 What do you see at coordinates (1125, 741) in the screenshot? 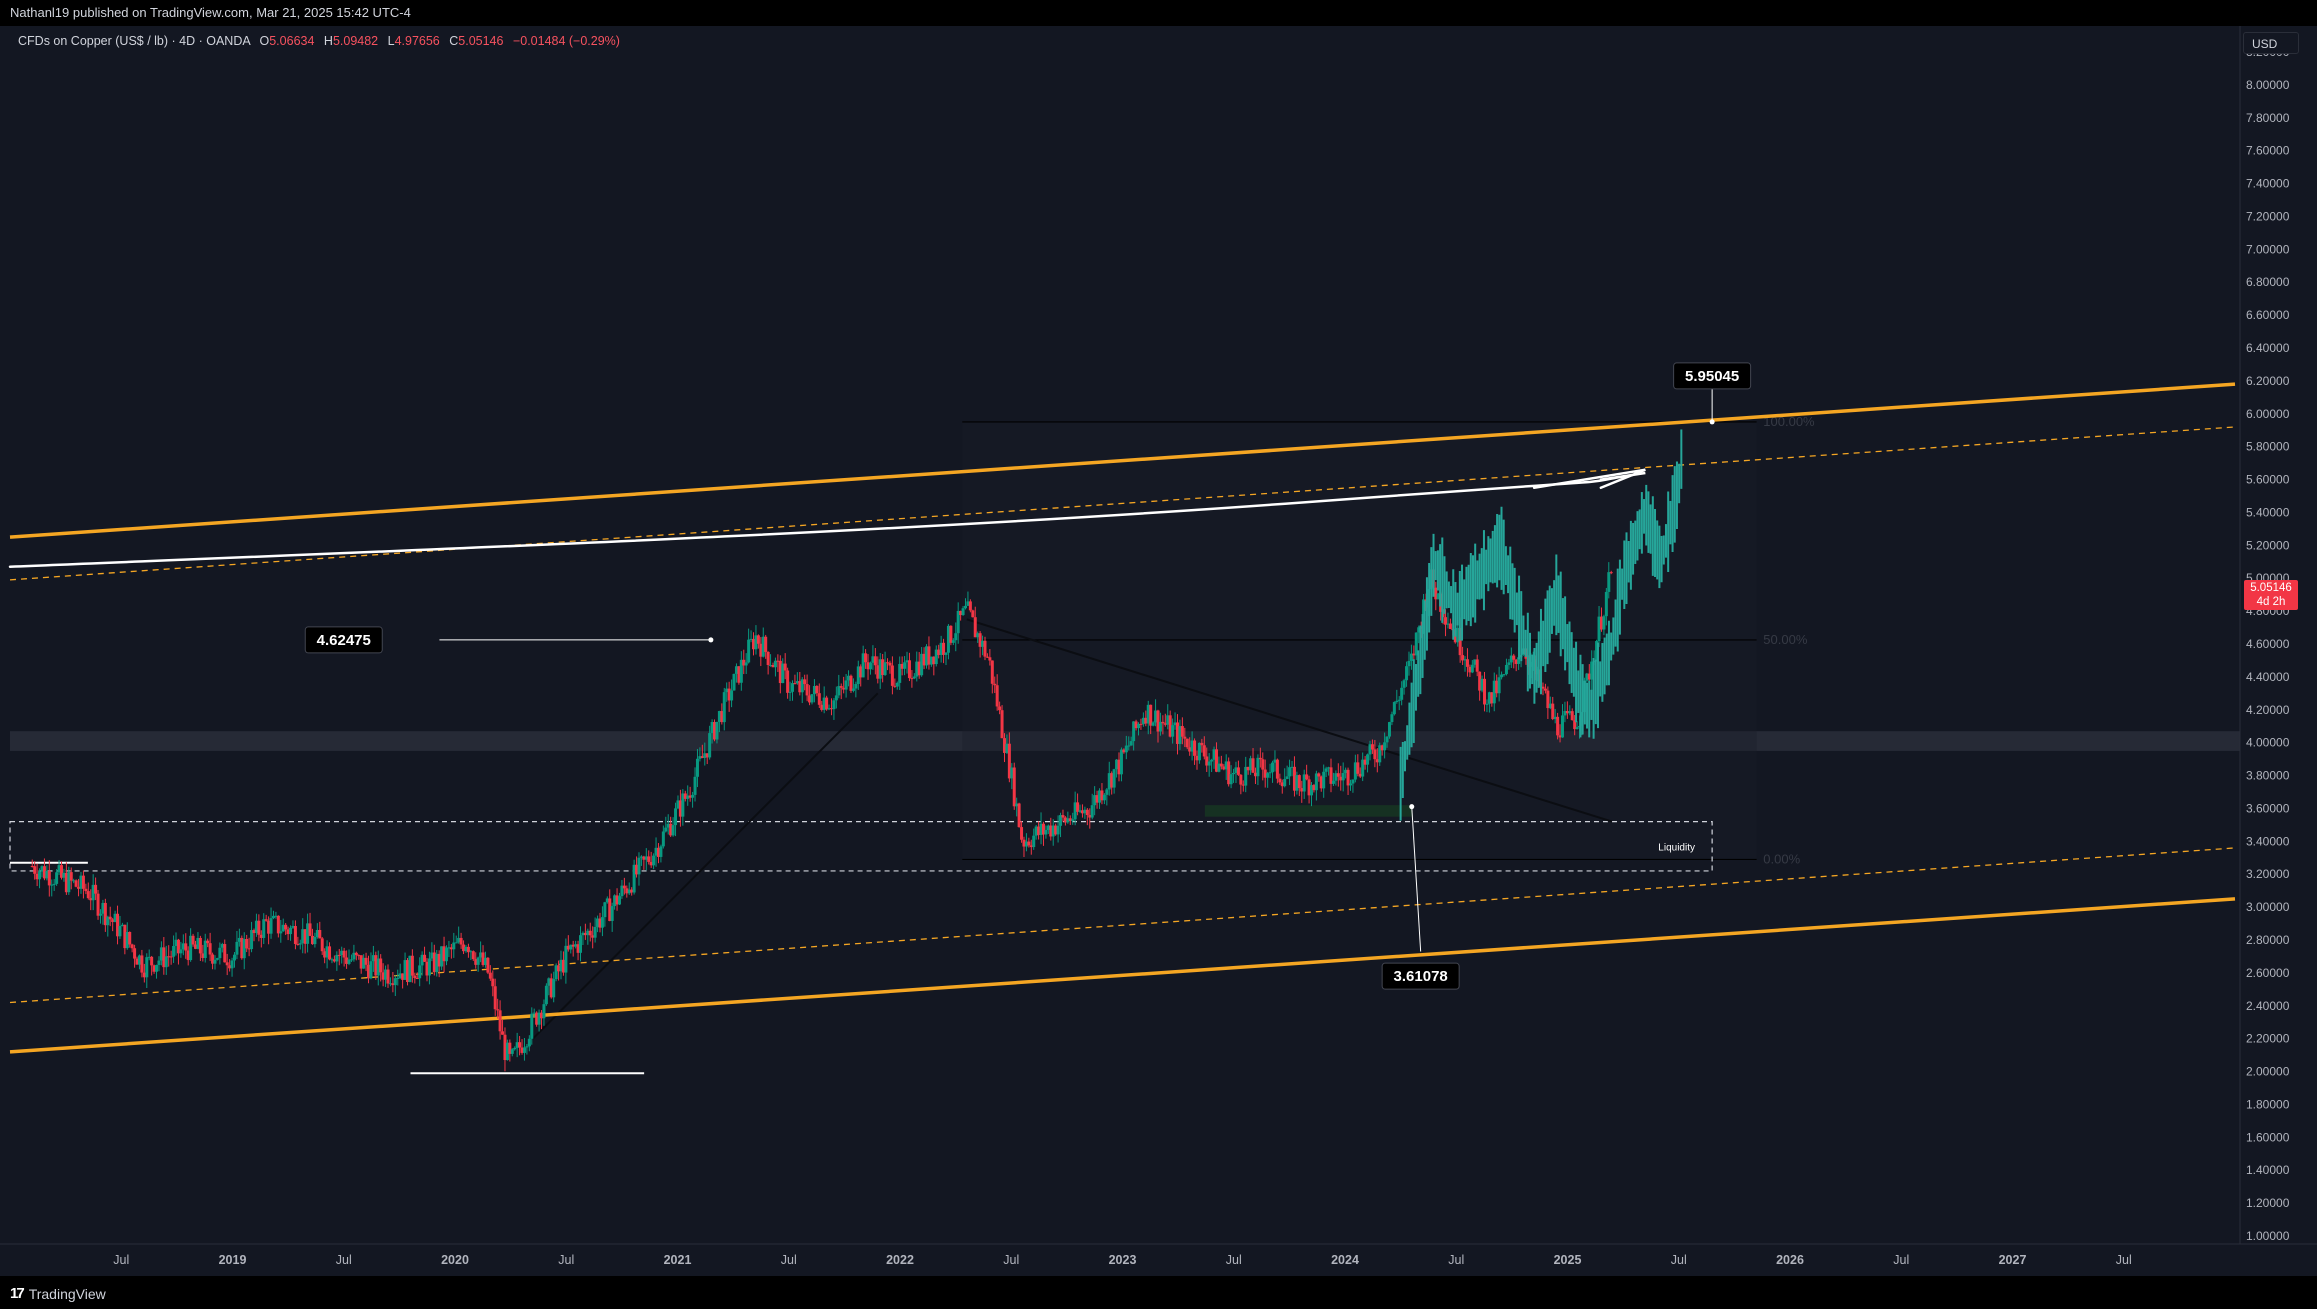
I see `support-zone` at bounding box center [1125, 741].